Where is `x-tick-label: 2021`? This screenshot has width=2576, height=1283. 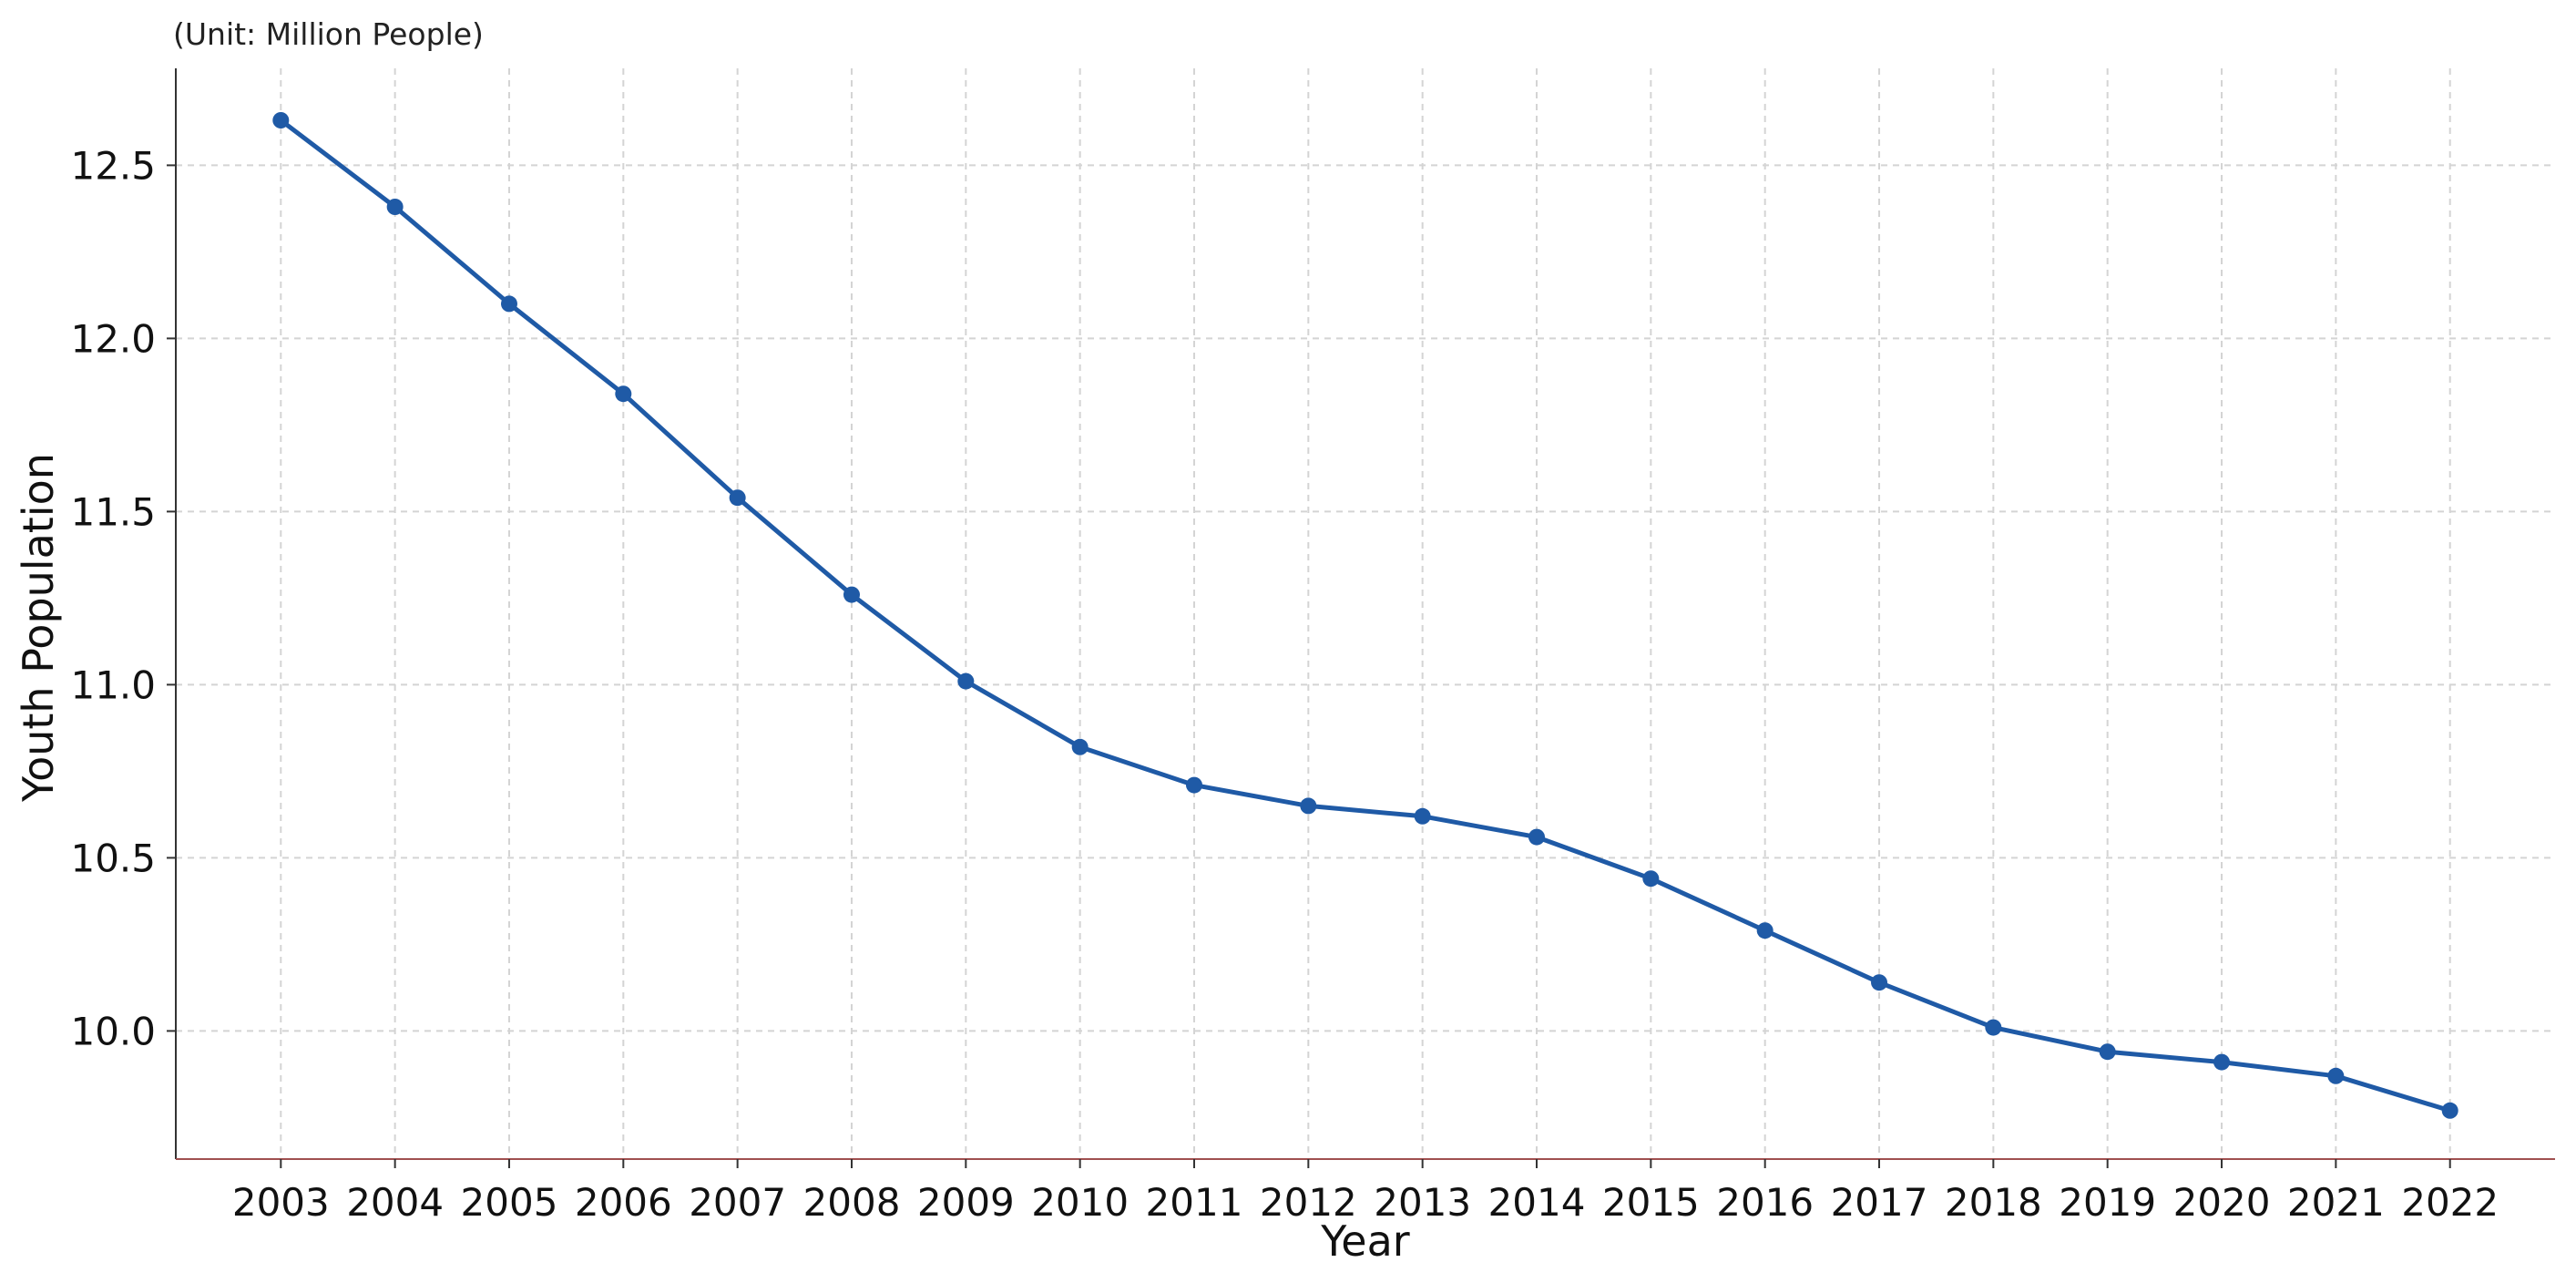 x-tick-label: 2021 is located at coordinates (2336, 1202).